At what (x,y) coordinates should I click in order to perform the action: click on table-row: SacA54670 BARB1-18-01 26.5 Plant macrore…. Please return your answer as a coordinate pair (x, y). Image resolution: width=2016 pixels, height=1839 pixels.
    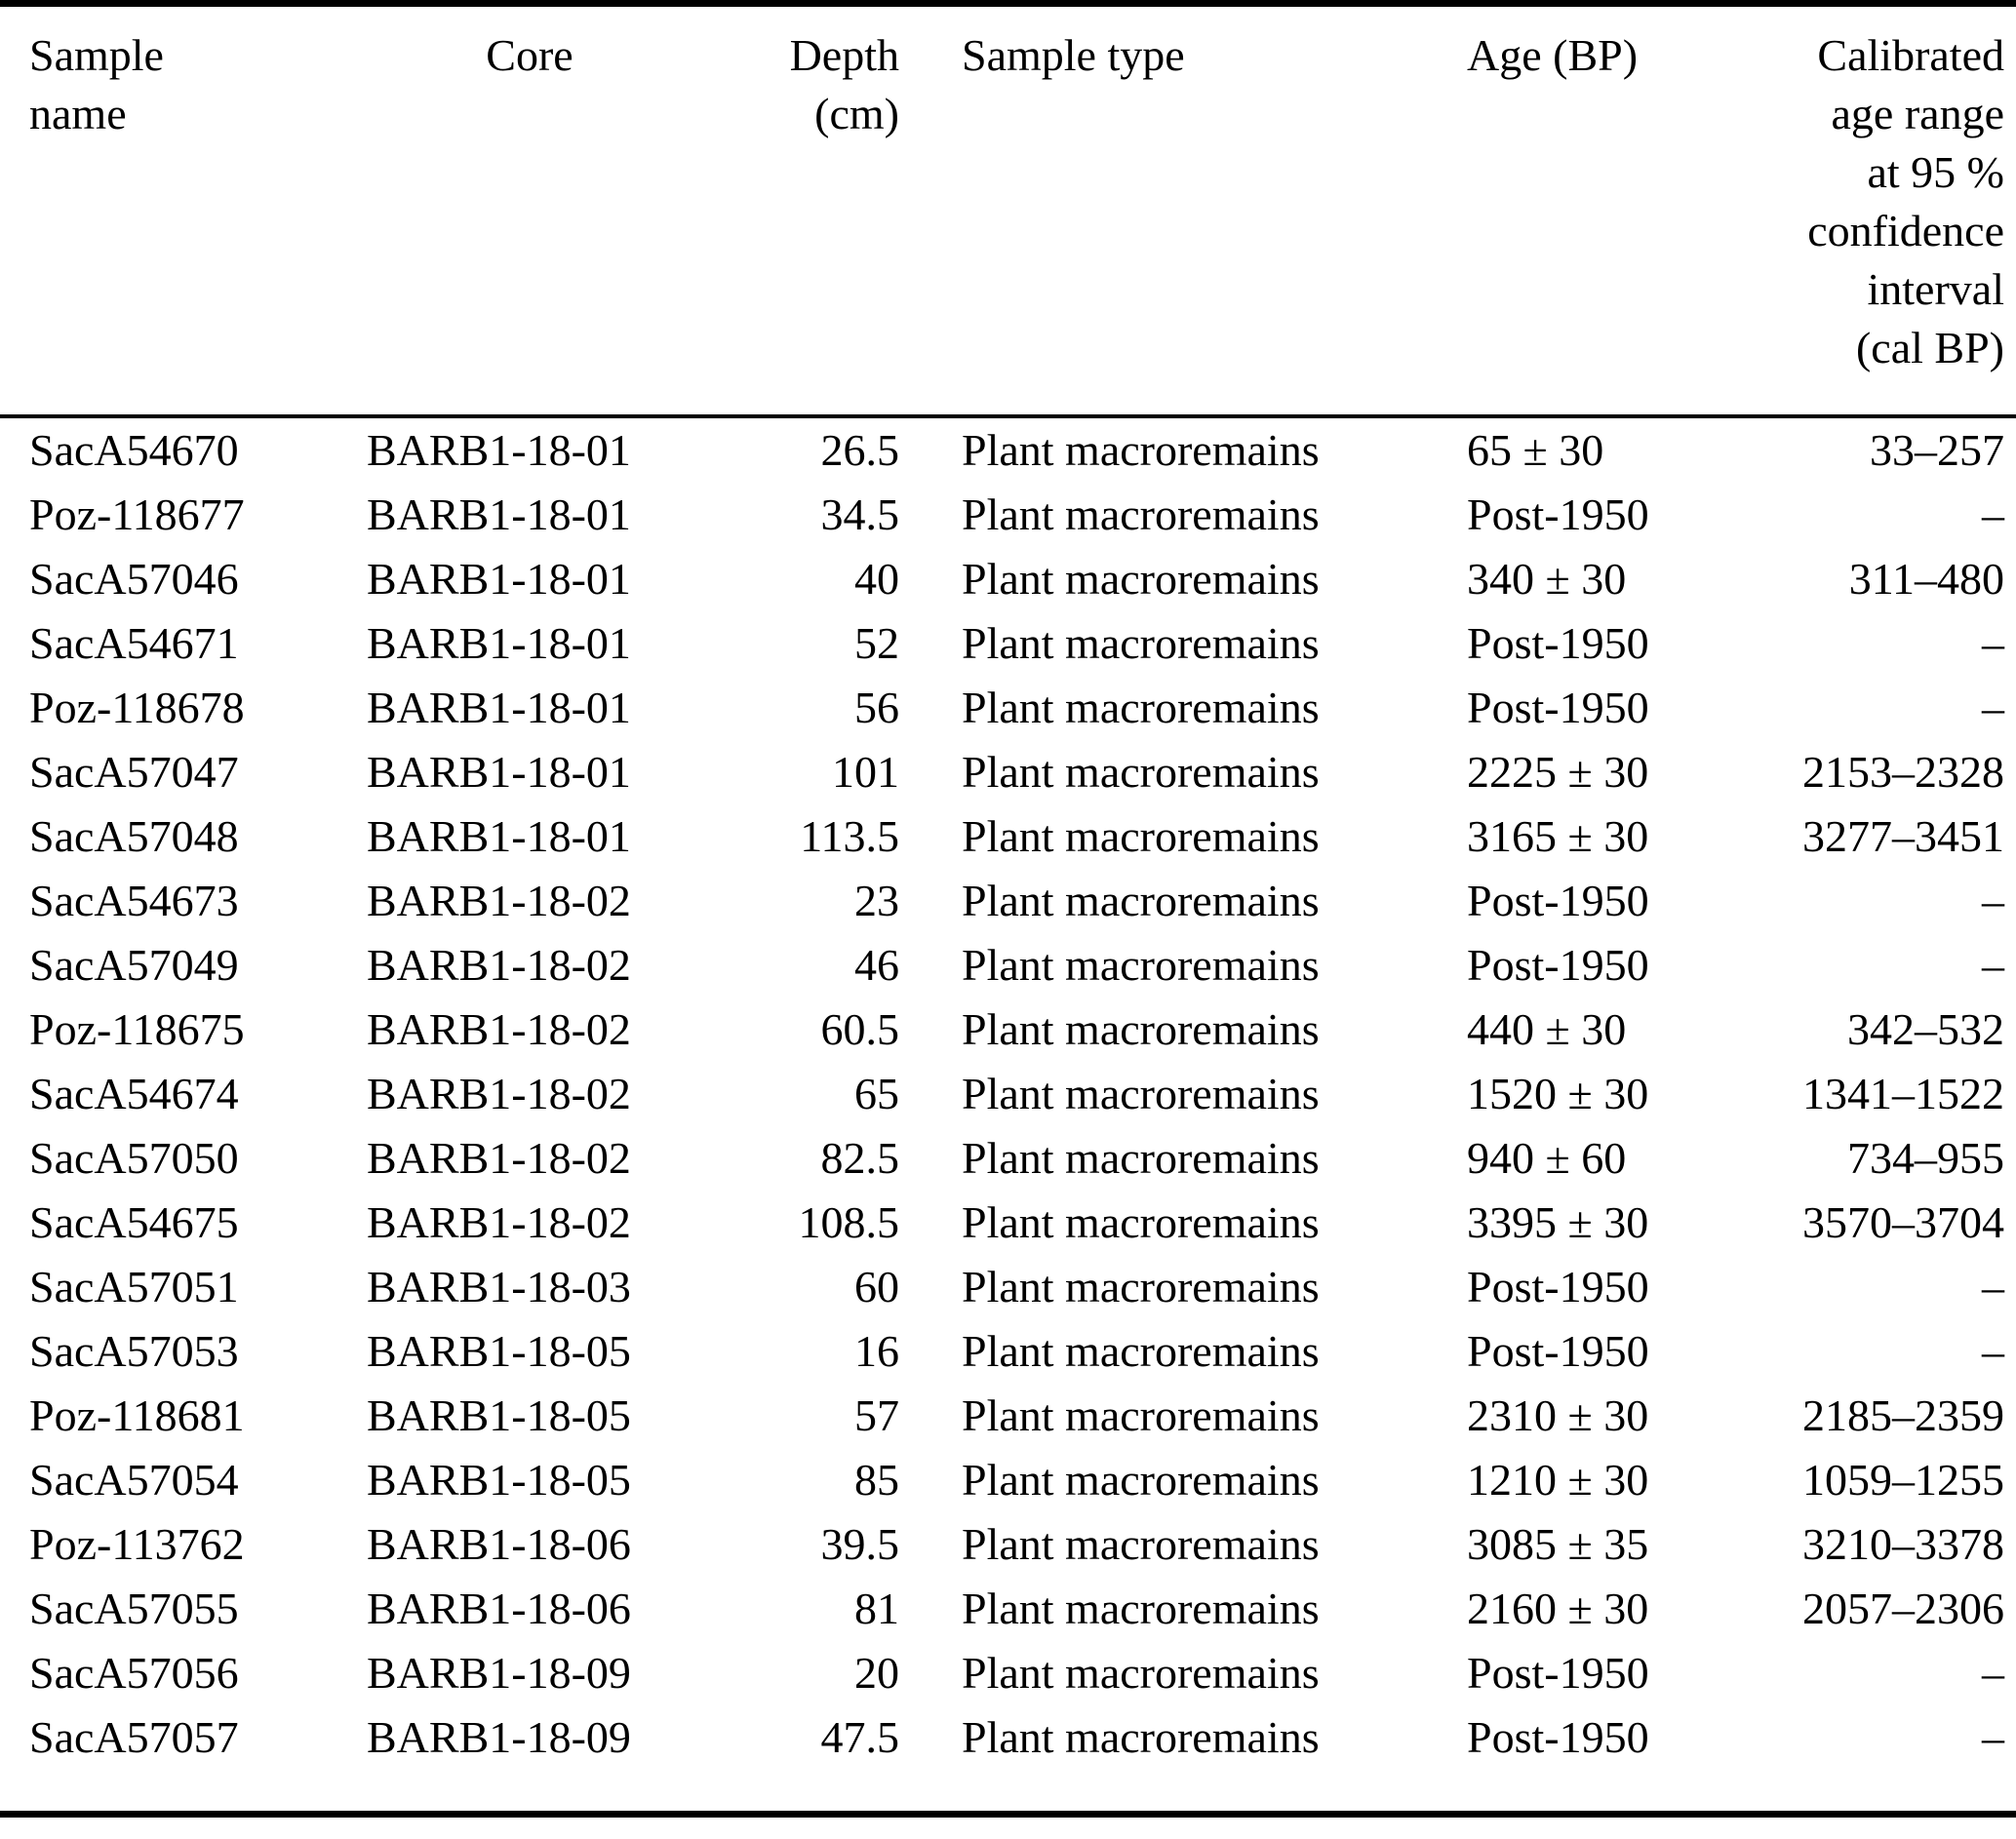
    Looking at the image, I should click on (1008, 449).